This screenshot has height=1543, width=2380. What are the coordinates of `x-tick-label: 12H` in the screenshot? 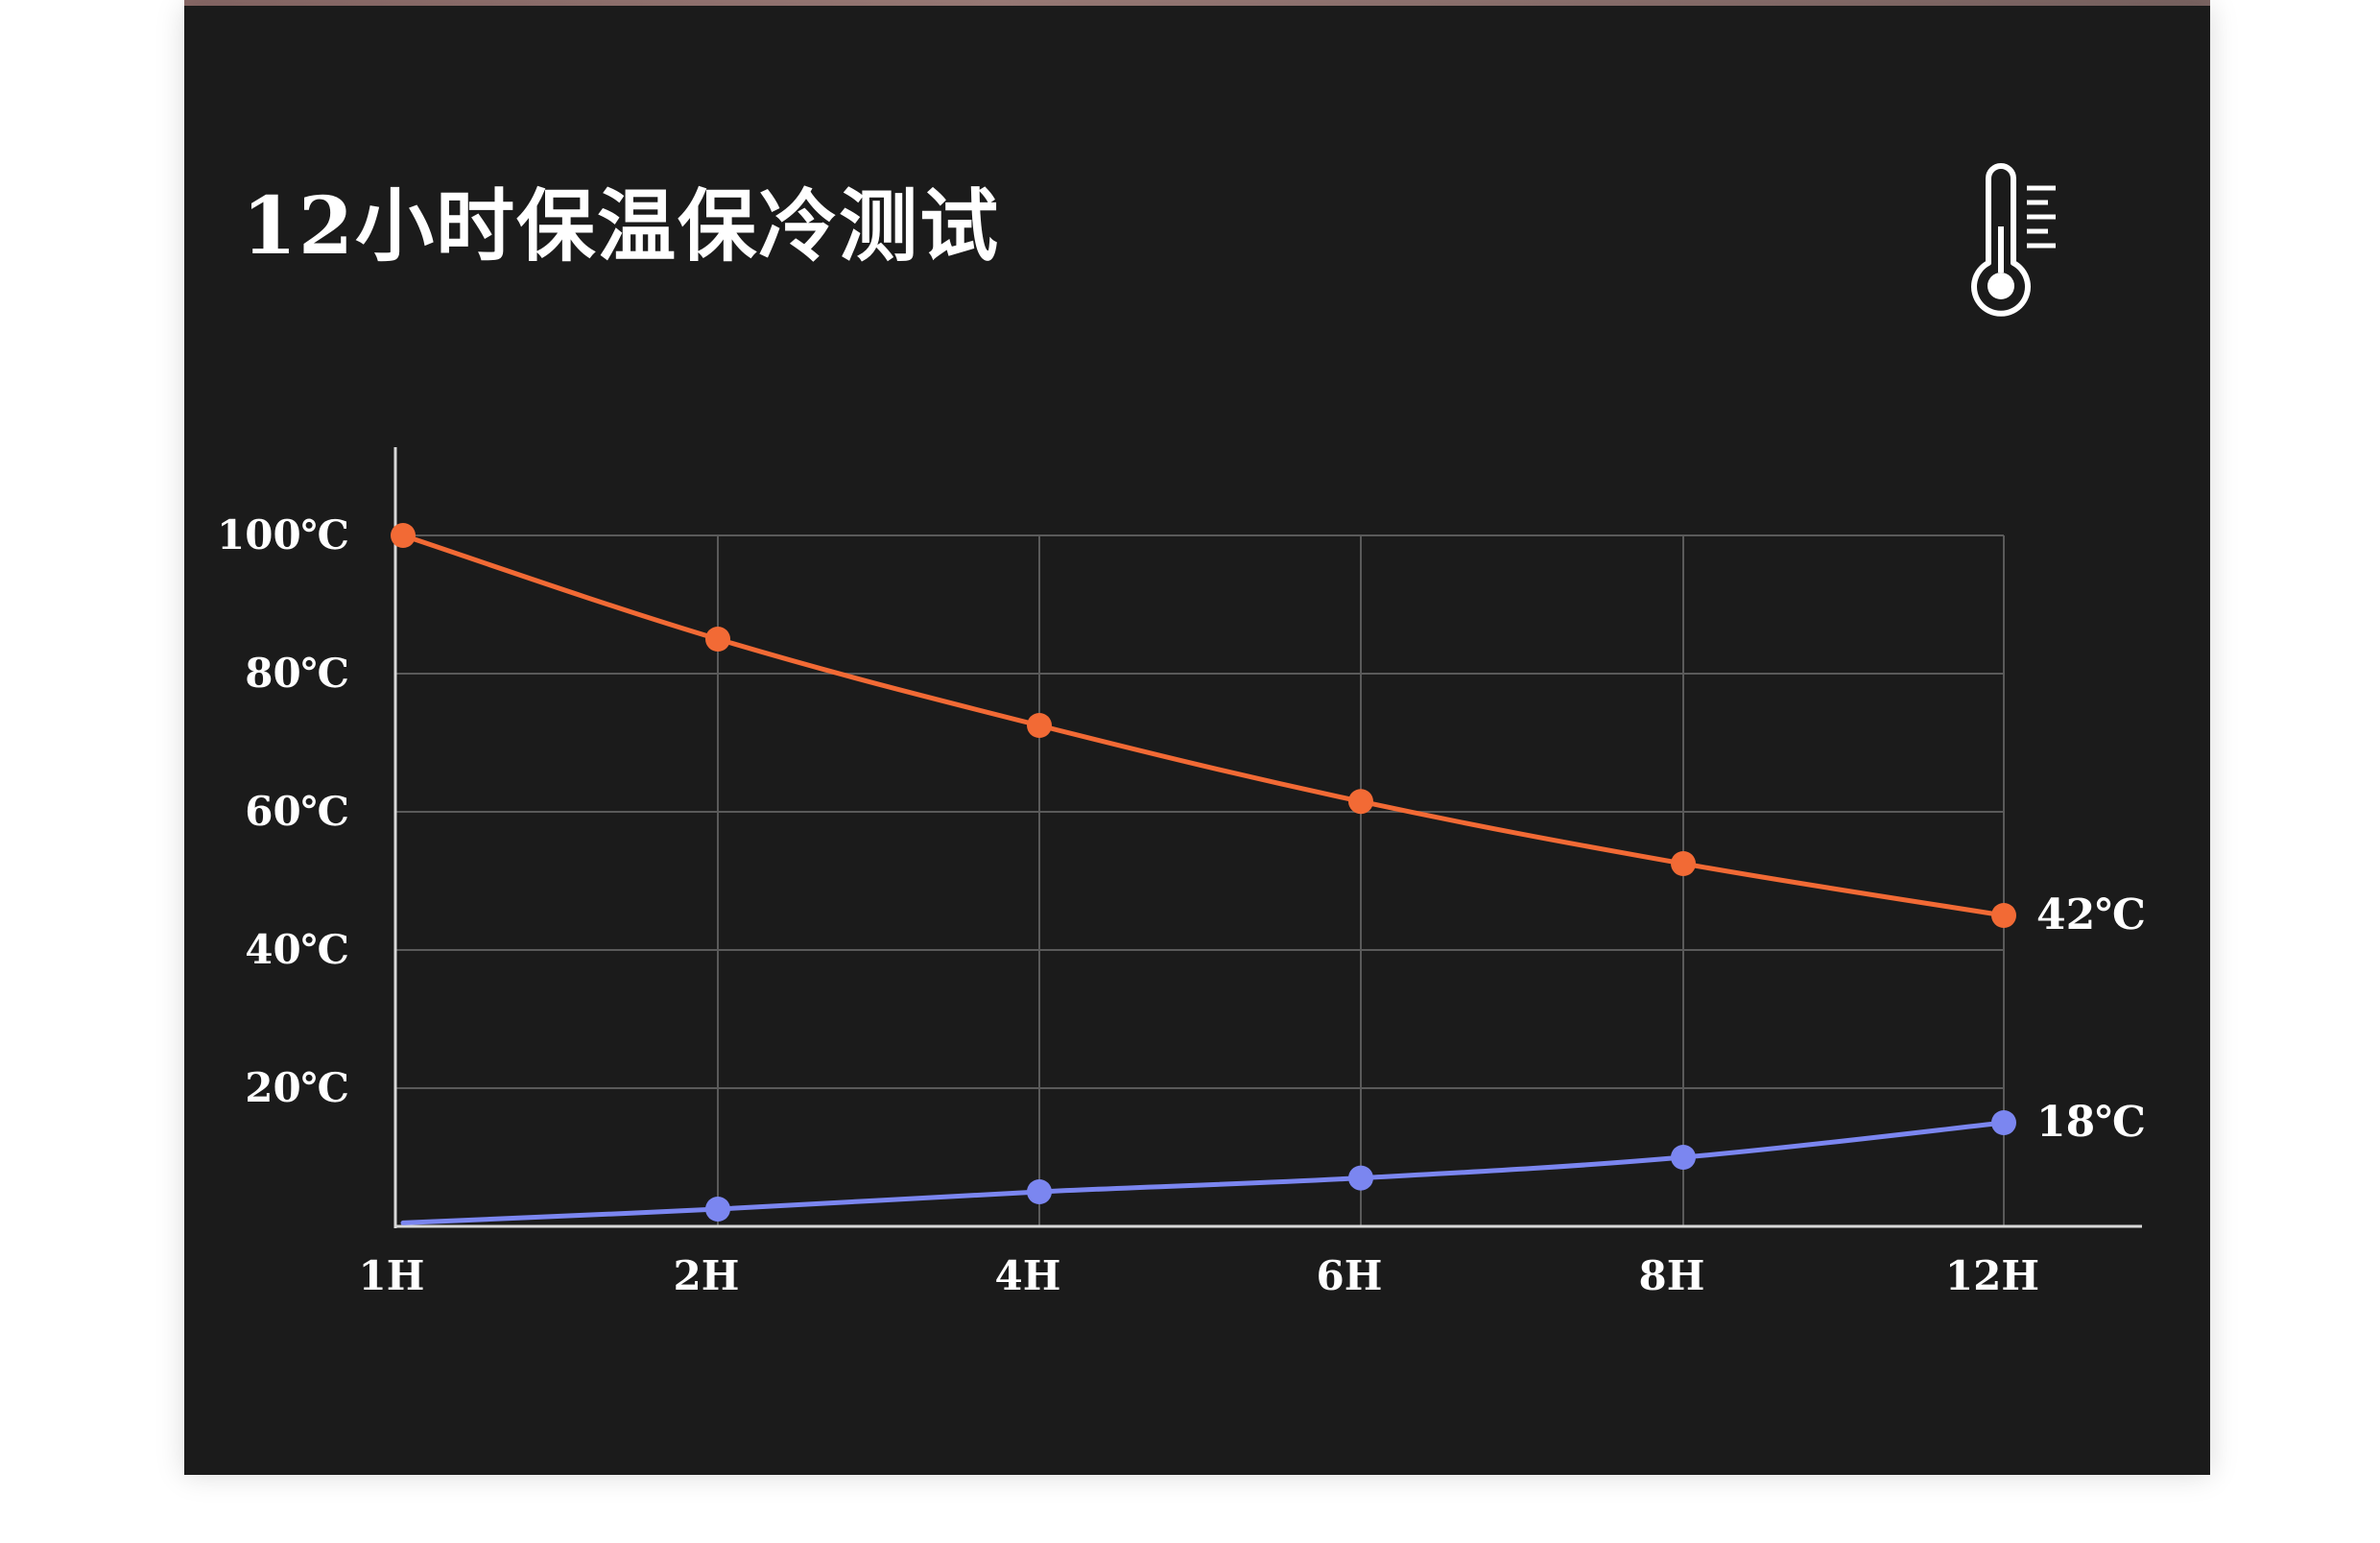 It's located at (1992, 1275).